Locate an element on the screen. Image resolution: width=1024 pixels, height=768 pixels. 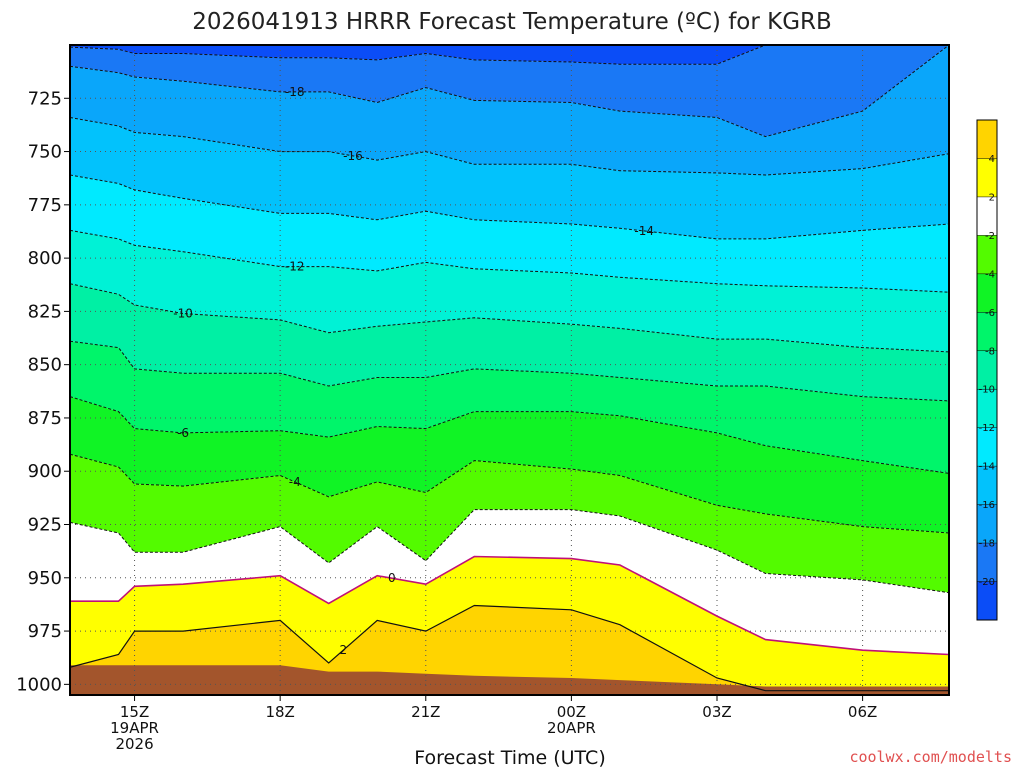
isotherm--4 is located at coordinates (509, 493).